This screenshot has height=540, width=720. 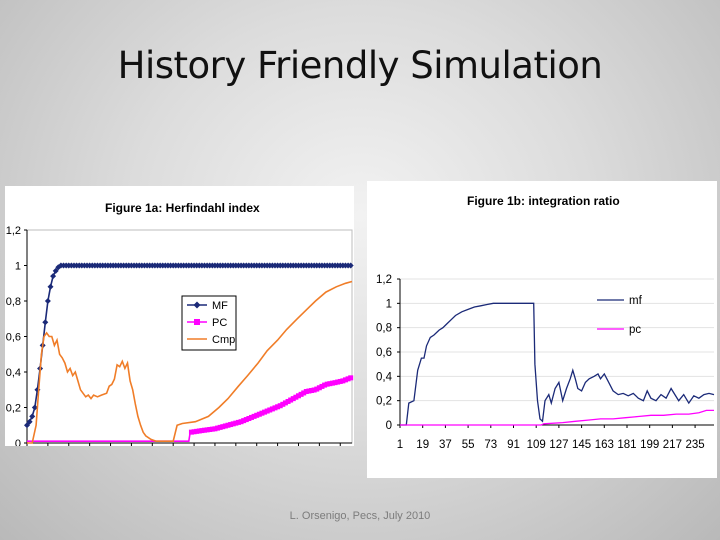 I want to click on chart-title: Figure 1b: integration ratio, so click(x=543, y=201).